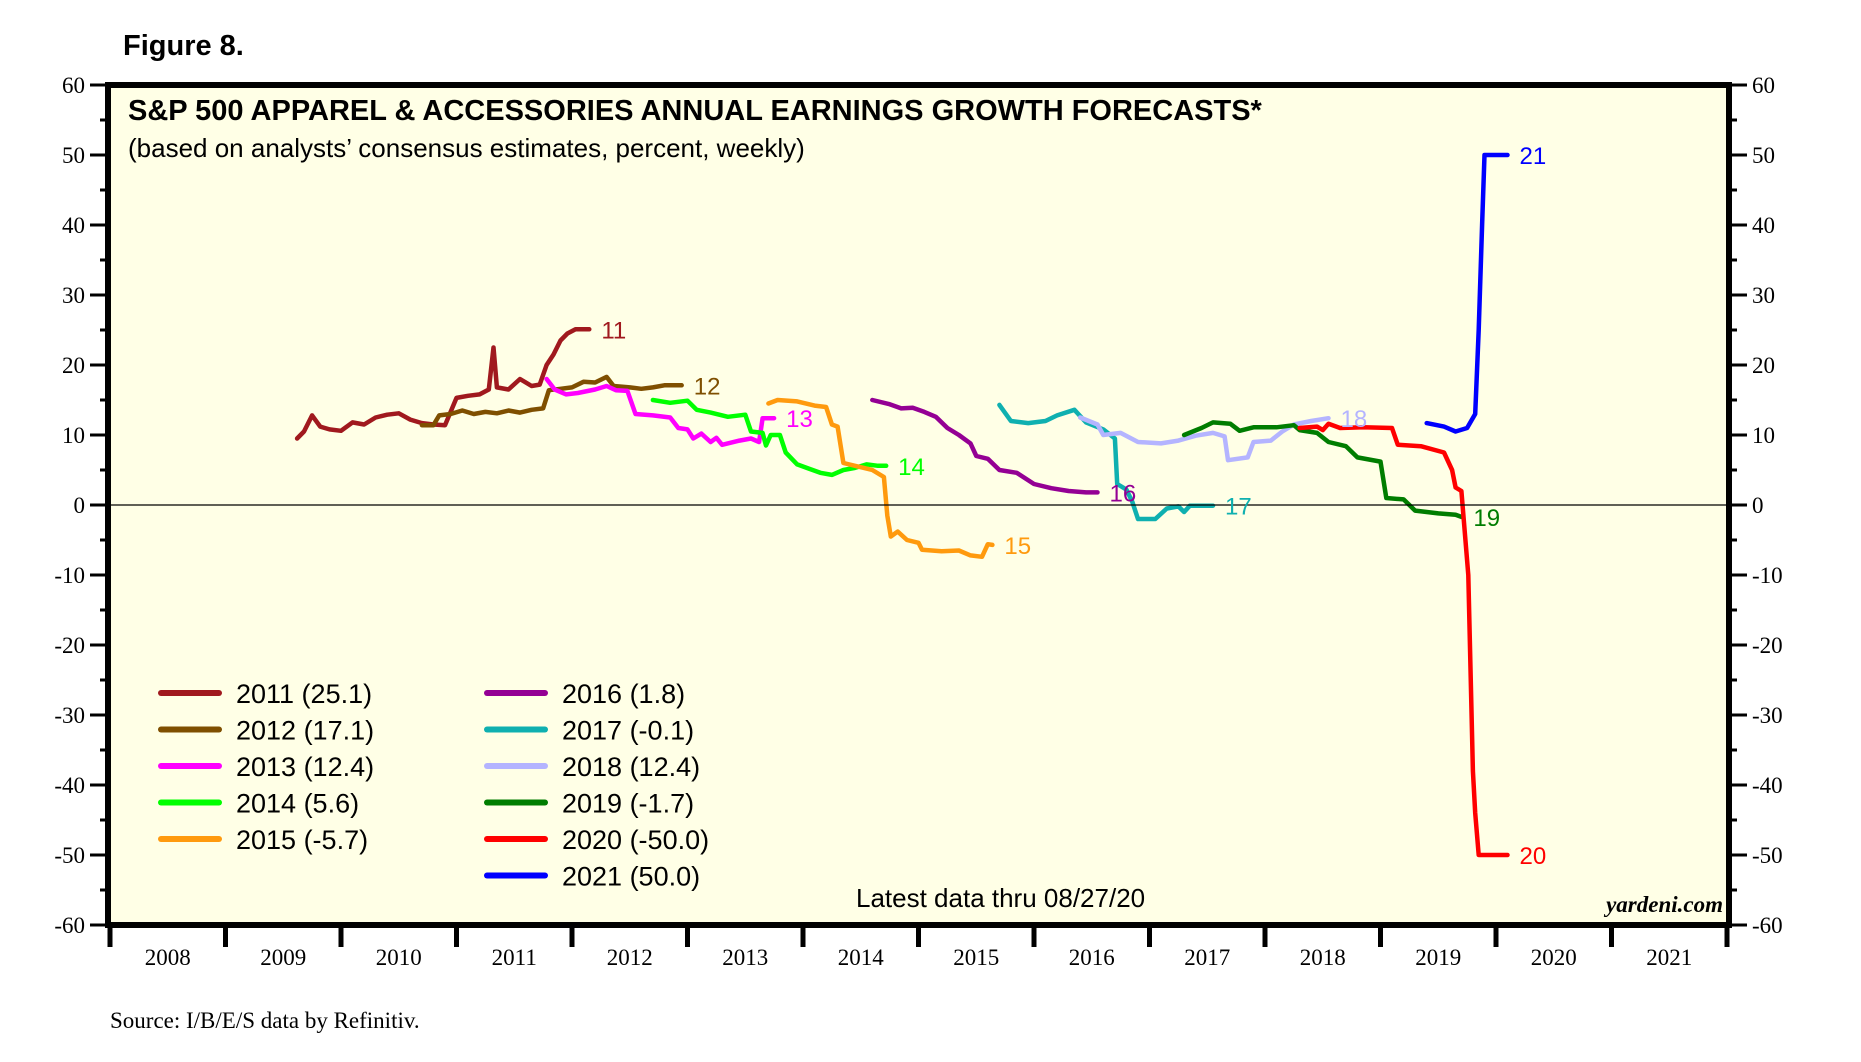 The height and width of the screenshot is (1062, 1861). What do you see at coordinates (1238, 507) in the screenshot?
I see `end-label-2017: 17` at bounding box center [1238, 507].